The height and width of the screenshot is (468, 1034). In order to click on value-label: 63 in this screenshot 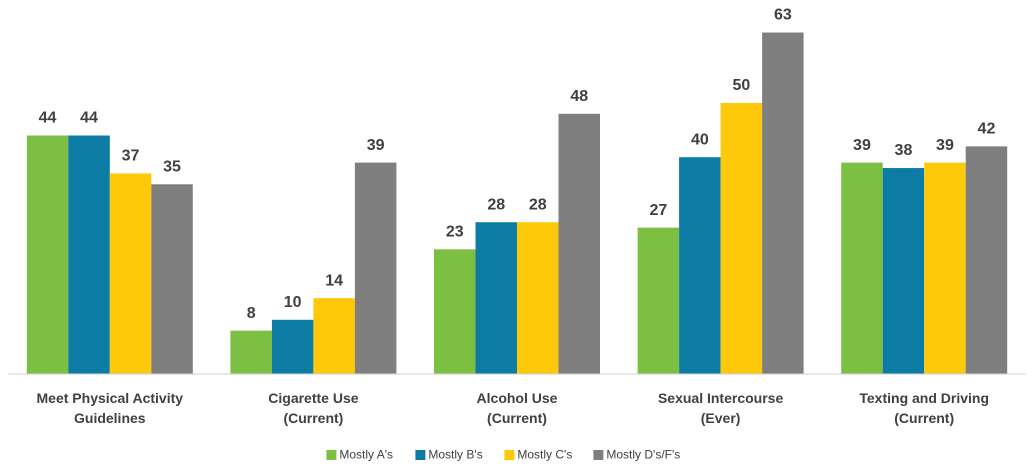, I will do `click(783, 15)`.